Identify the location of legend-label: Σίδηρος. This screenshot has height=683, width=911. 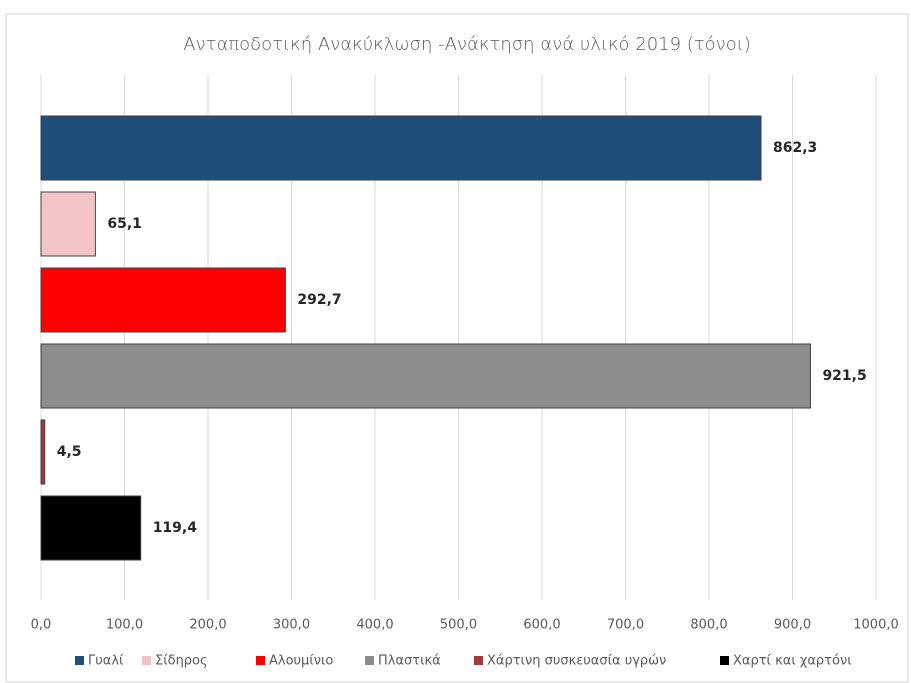
(181, 661).